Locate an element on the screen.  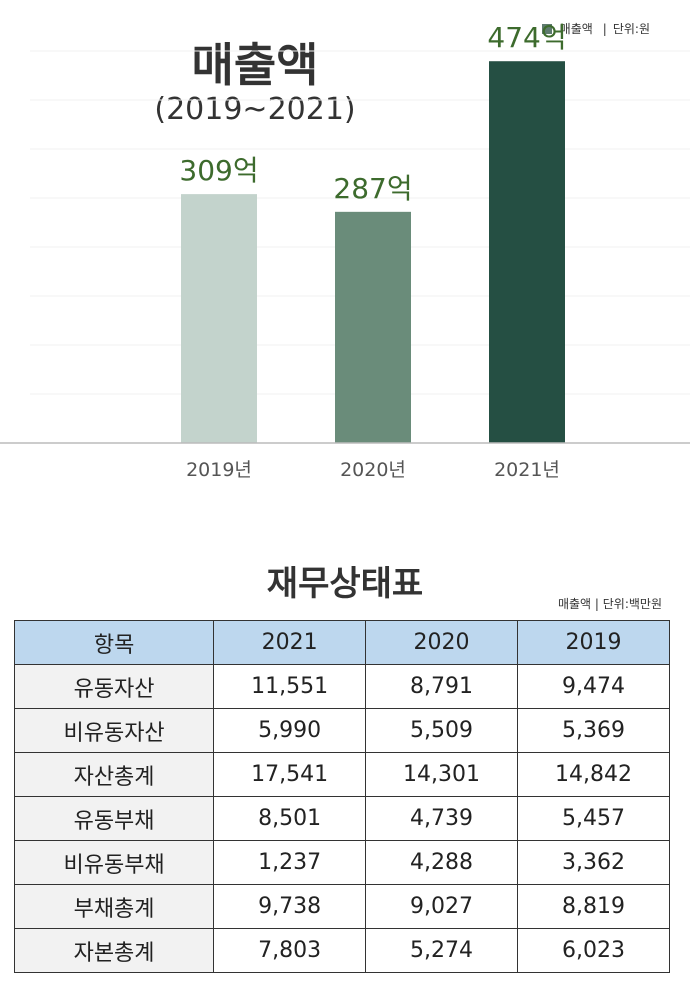
row-label: 자산총계 is located at coordinates (114, 774).